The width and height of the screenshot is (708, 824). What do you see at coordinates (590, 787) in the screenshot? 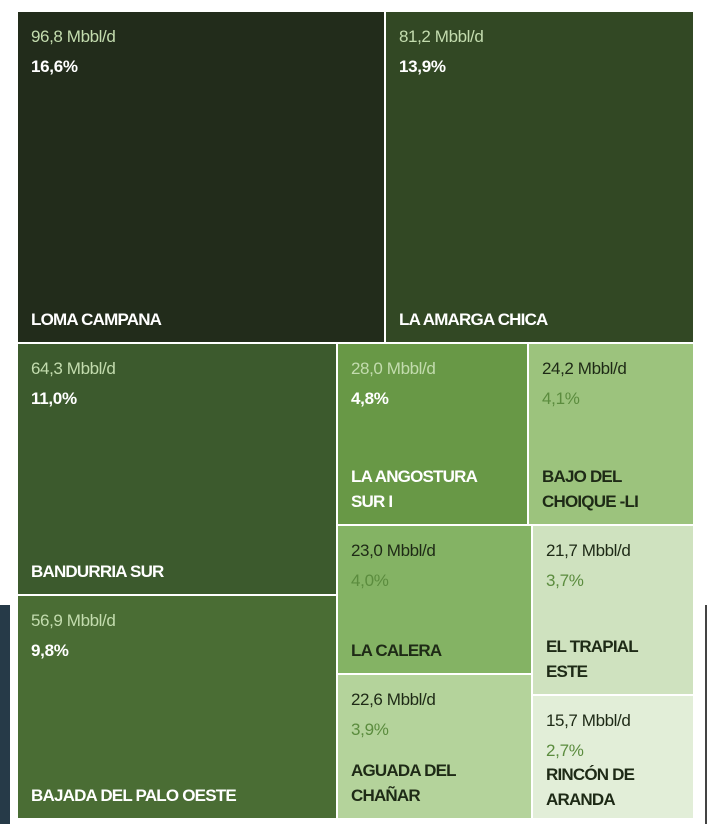
I see `tile-name: RINCÓN DE ARANDA` at bounding box center [590, 787].